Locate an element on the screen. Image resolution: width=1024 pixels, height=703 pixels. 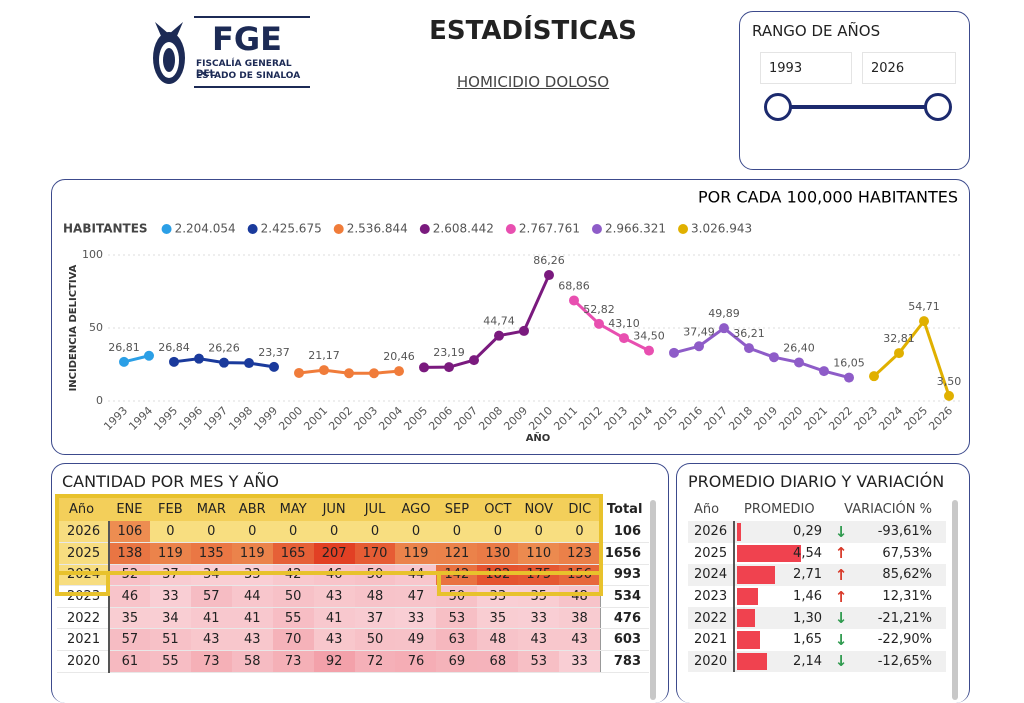
column-header: JUN is located at coordinates (334, 509).